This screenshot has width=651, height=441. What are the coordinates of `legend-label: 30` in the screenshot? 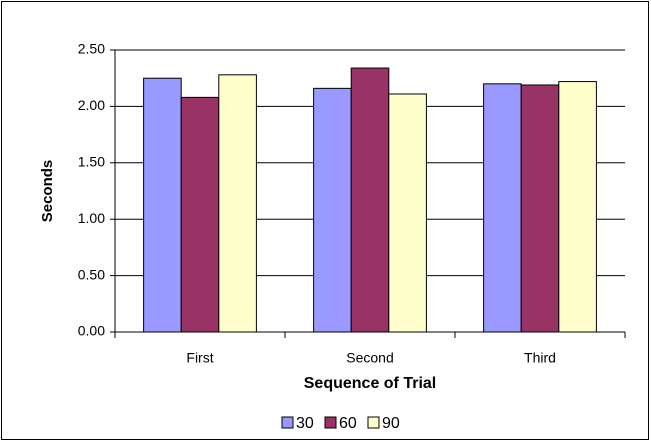 It's located at (305, 423).